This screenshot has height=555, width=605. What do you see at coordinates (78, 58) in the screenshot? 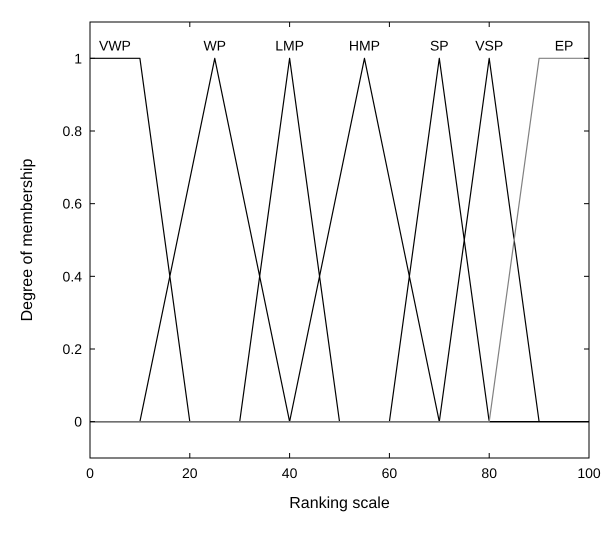
I see `y-tick-label: 1` at bounding box center [78, 58].